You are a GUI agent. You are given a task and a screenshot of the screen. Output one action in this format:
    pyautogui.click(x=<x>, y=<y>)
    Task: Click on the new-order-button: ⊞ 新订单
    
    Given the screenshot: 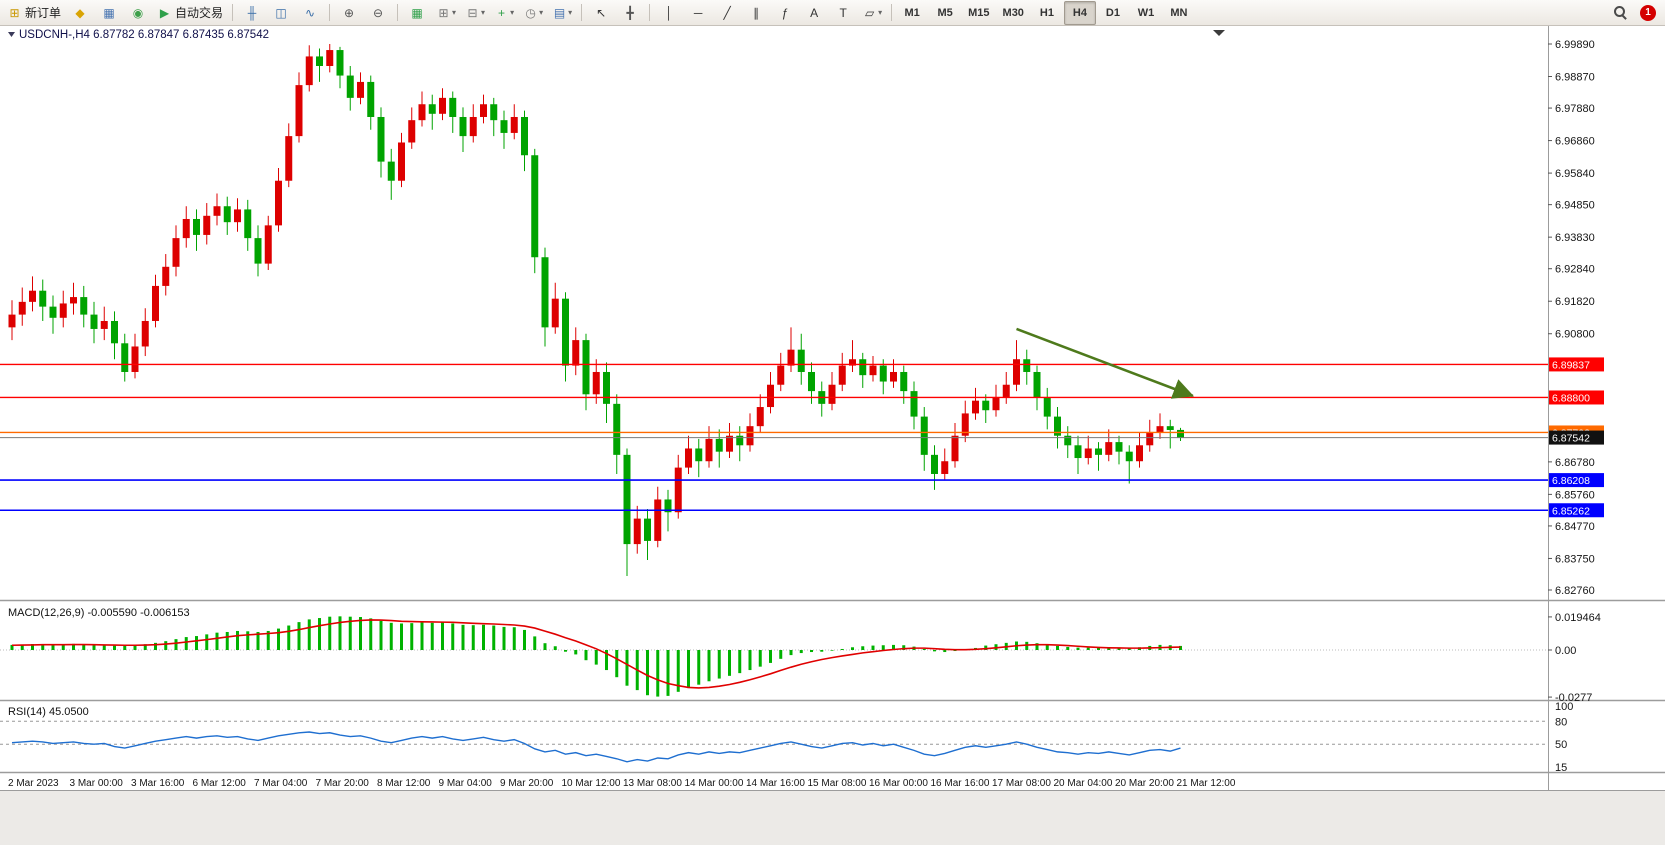 What is the action you would take?
    pyautogui.click(x=34, y=13)
    